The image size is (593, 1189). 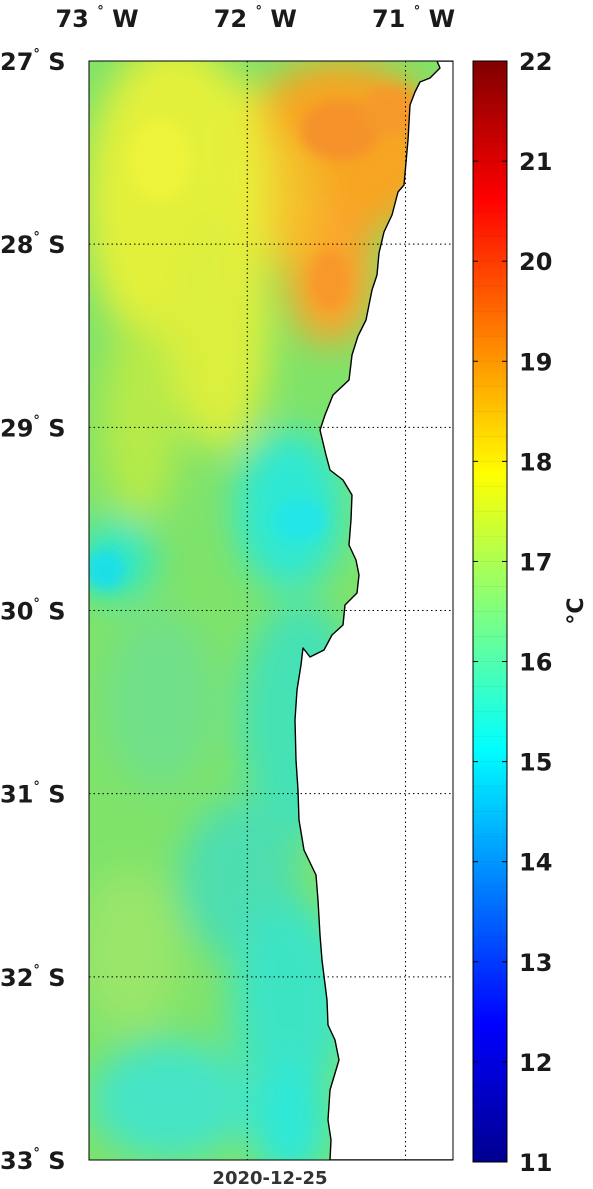 What do you see at coordinates (535, 963) in the screenshot?
I see `colorbar-tick-label: 13` at bounding box center [535, 963].